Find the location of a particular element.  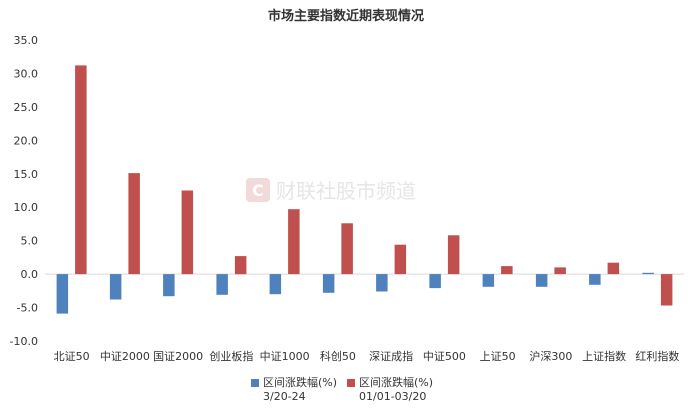

x-category-label: 上证50 is located at coordinates (498, 356).